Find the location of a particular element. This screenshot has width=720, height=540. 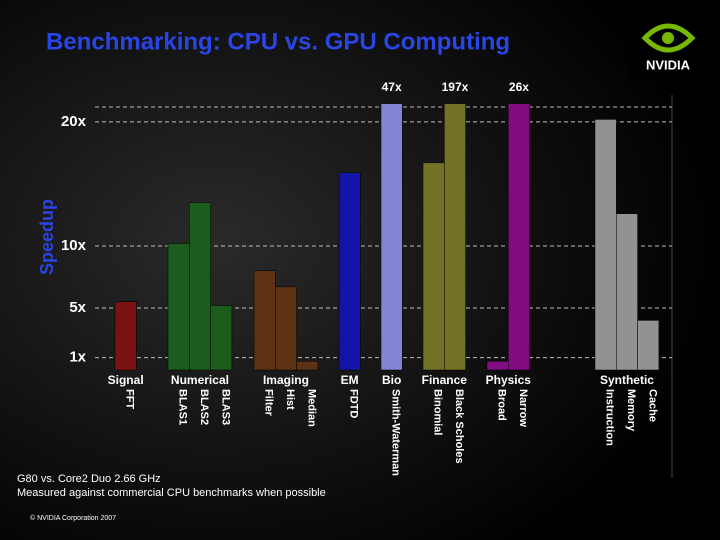

group-label: Bio is located at coordinates (391, 380).